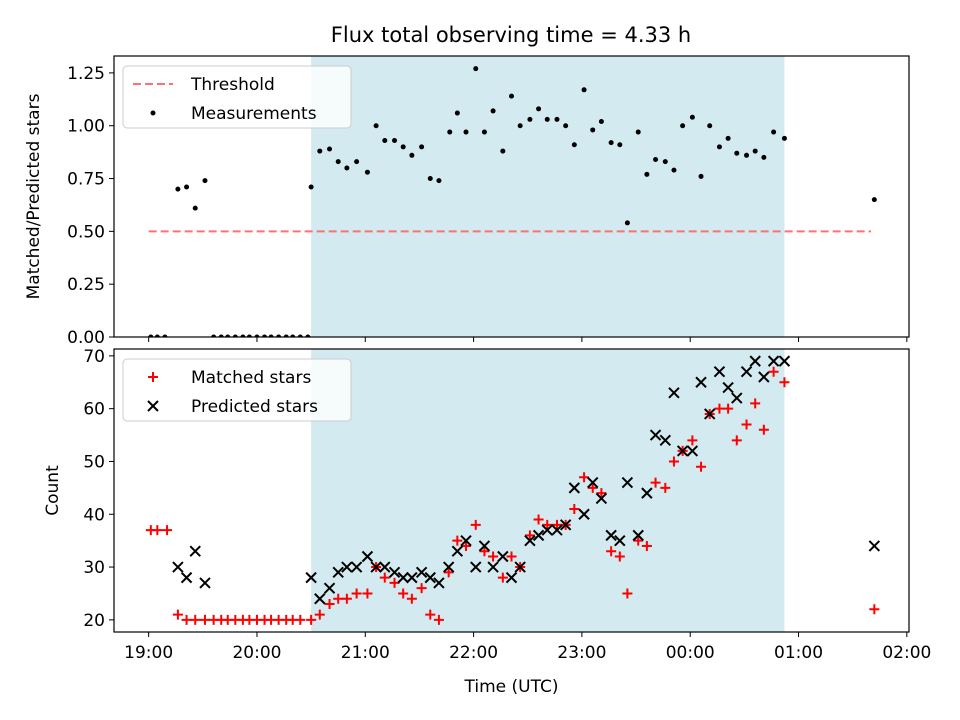 This screenshot has width=960, height=720. Describe the element at coordinates (511, 35) in the screenshot. I see `figure-title: Flux total observing time = 4.33 h` at that location.